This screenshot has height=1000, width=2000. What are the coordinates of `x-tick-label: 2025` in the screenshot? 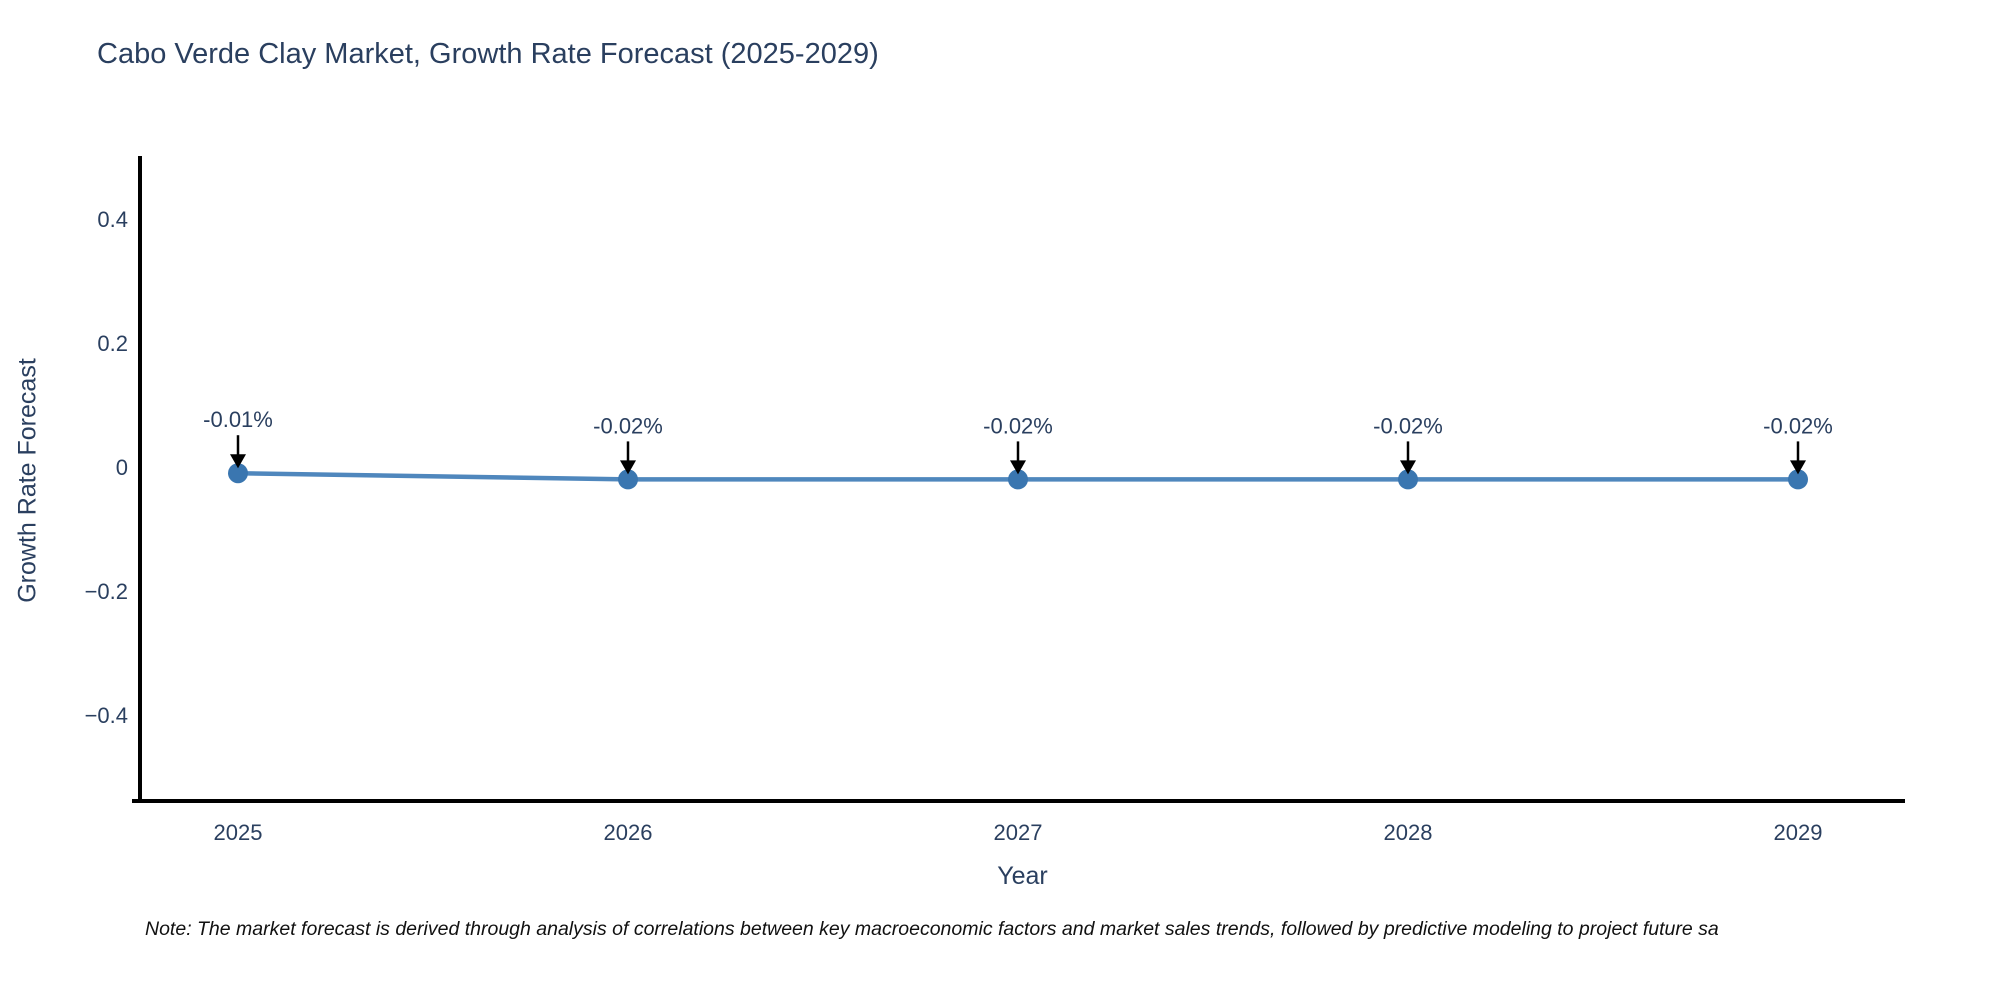 It's located at (238, 832).